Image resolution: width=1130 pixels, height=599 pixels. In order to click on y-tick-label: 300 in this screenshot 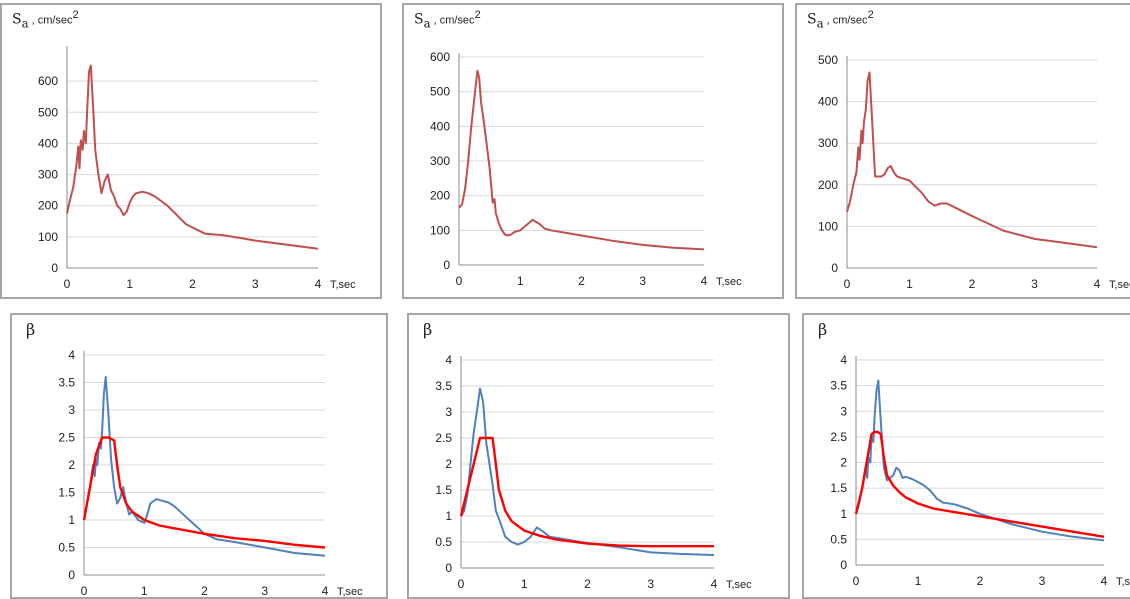, I will do `click(440, 161)`.